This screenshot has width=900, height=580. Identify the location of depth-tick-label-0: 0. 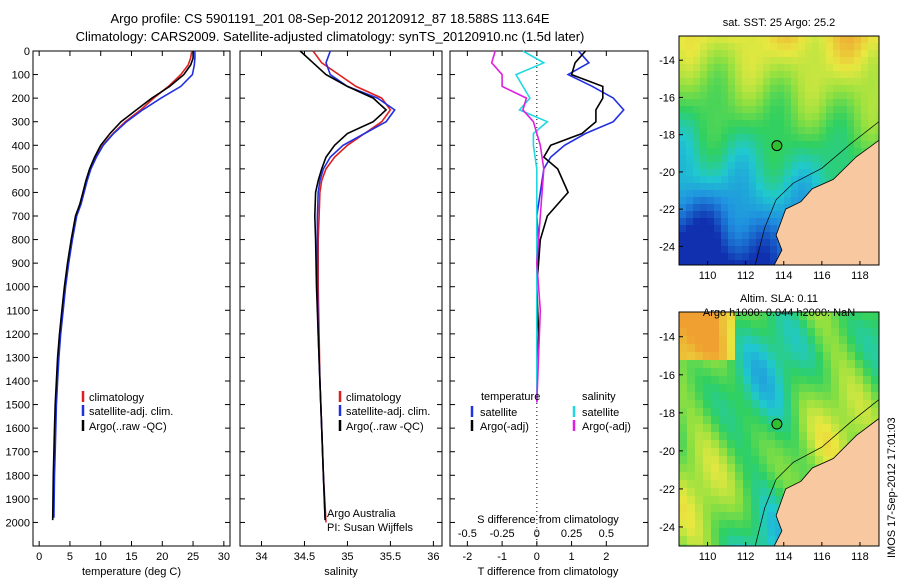
(27, 52).